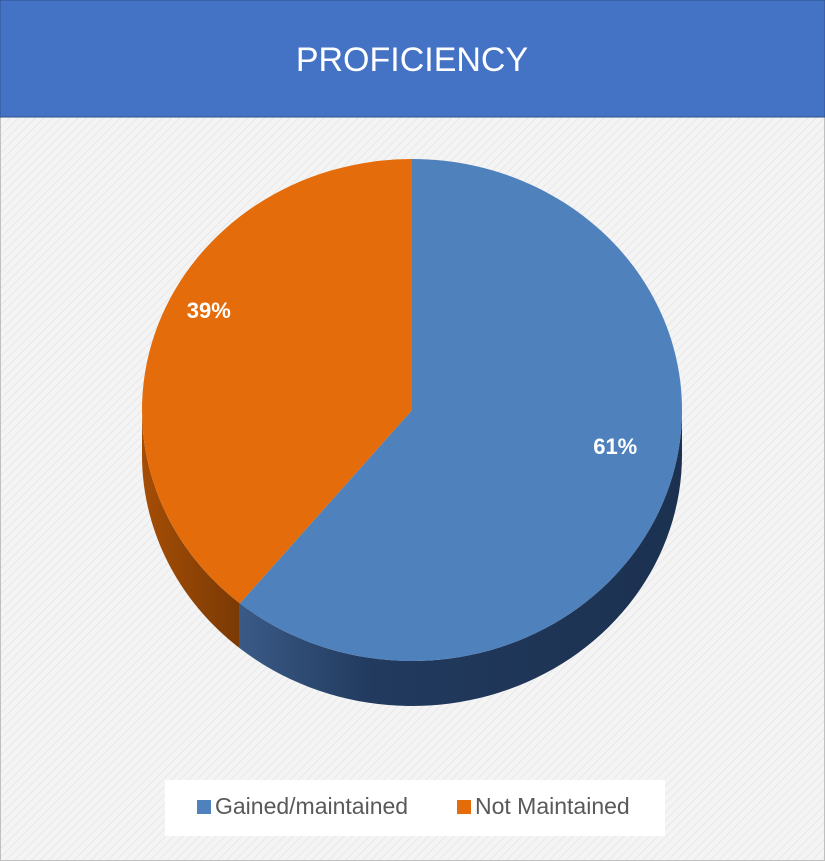 The height and width of the screenshot is (861, 825). What do you see at coordinates (209, 310) in the screenshot?
I see `data-label: 39%` at bounding box center [209, 310].